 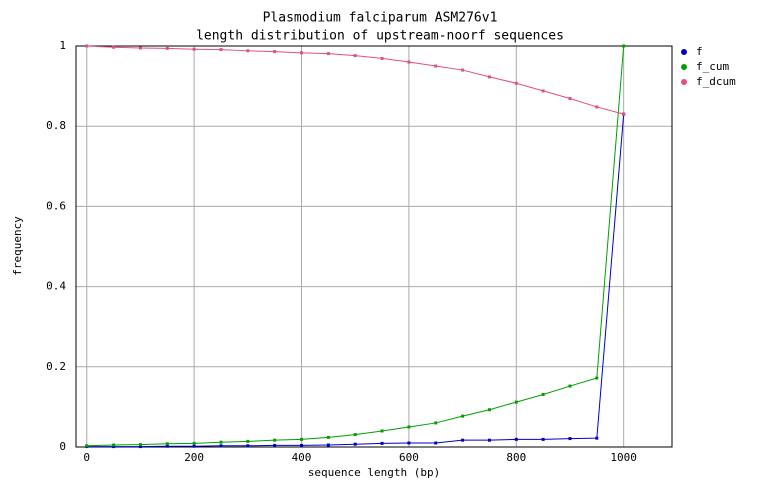 What do you see at coordinates (56, 366) in the screenshot?
I see `y-tick-label: 0.2` at bounding box center [56, 366].